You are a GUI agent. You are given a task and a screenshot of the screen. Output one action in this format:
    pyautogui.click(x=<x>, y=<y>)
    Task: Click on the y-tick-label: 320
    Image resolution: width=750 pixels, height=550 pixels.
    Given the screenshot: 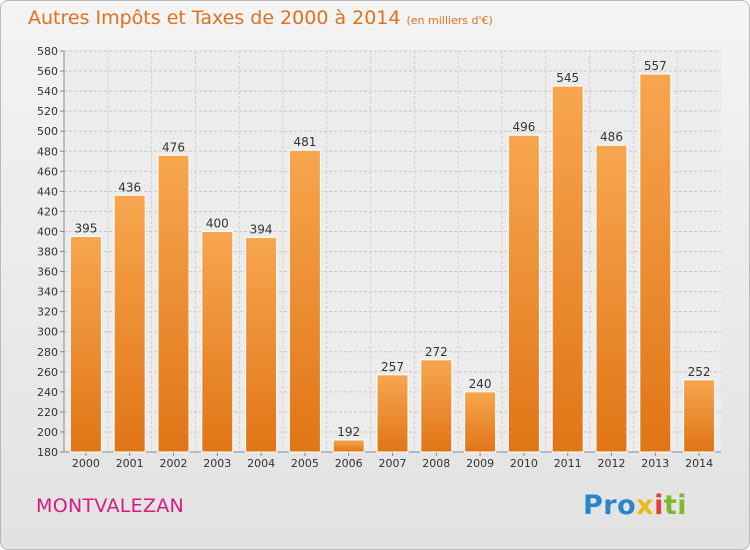 What is the action you would take?
    pyautogui.click(x=47, y=312)
    